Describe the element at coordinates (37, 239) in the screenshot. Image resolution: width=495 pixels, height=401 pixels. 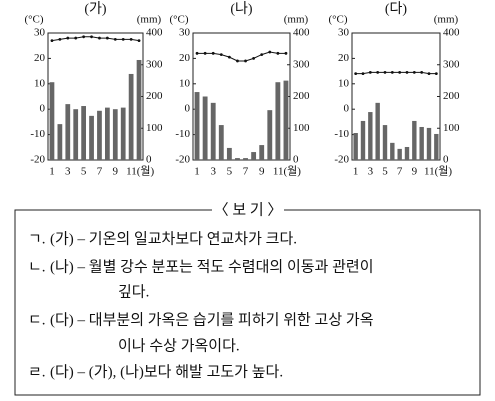
I see `item-label: ㄱ.` at that location.